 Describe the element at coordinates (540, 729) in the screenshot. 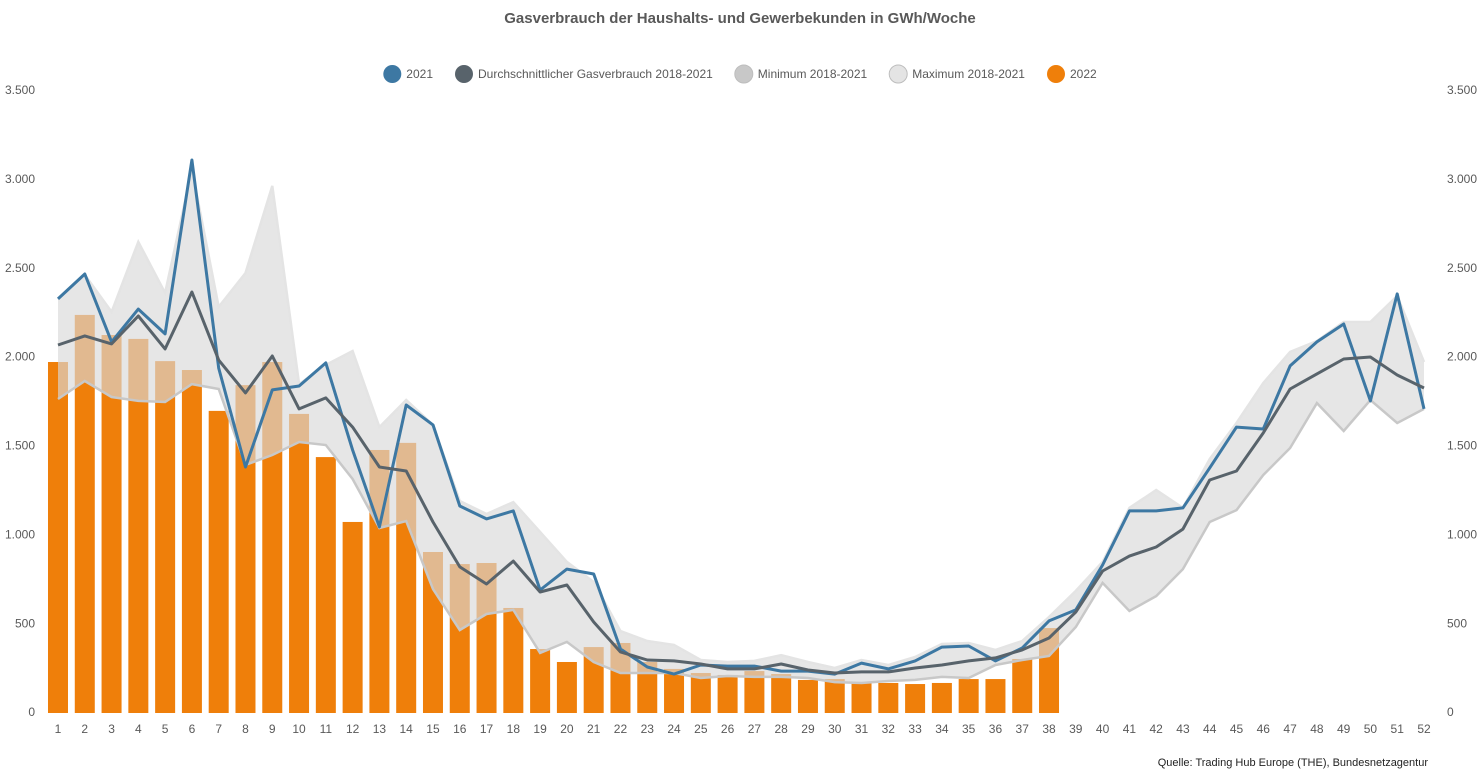

I see `x-tick-label: 19` at that location.